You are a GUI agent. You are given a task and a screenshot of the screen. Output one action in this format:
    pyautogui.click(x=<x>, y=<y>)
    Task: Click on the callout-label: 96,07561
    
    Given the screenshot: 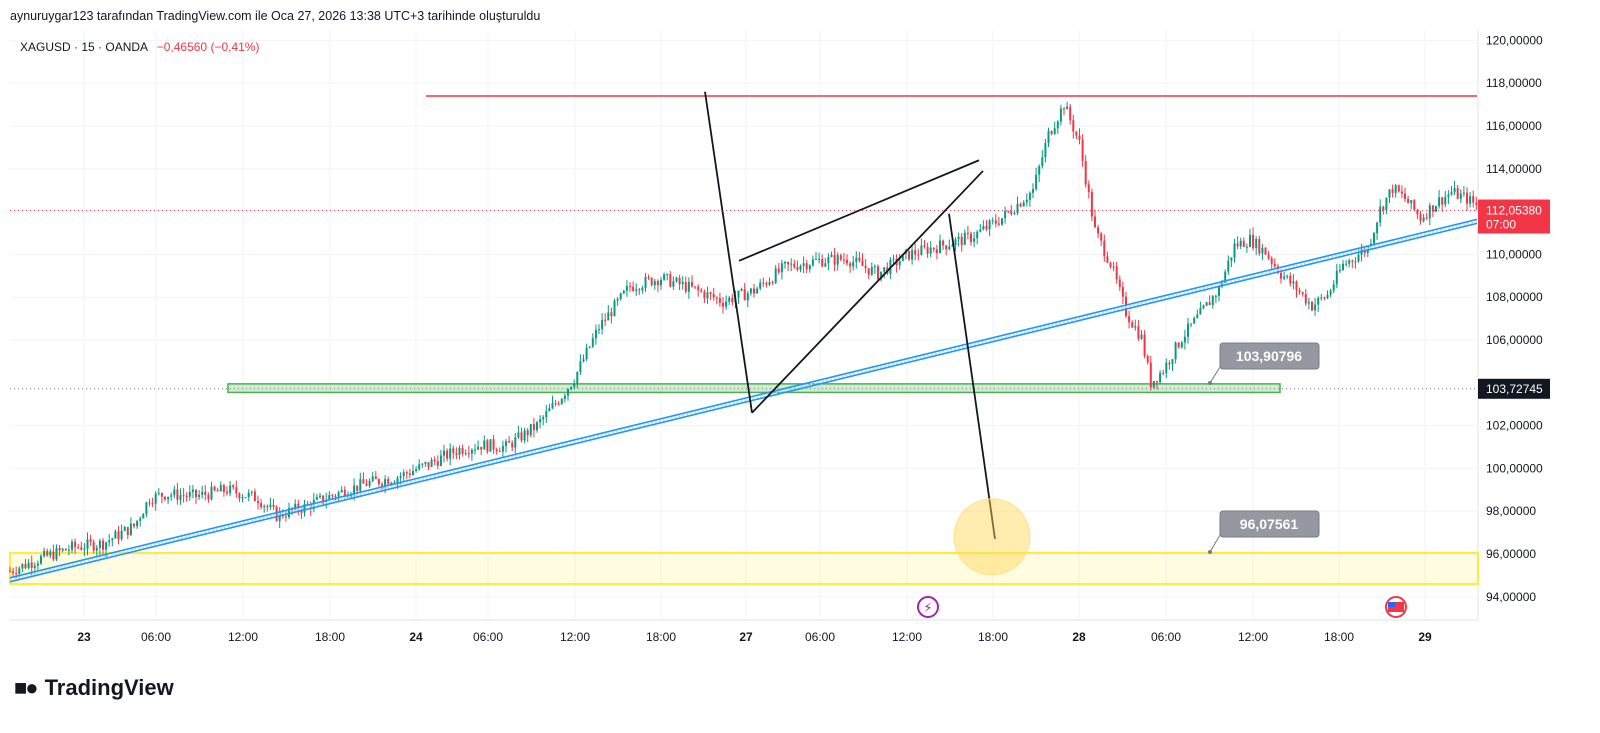 What is the action you would take?
    pyautogui.click(x=1269, y=524)
    